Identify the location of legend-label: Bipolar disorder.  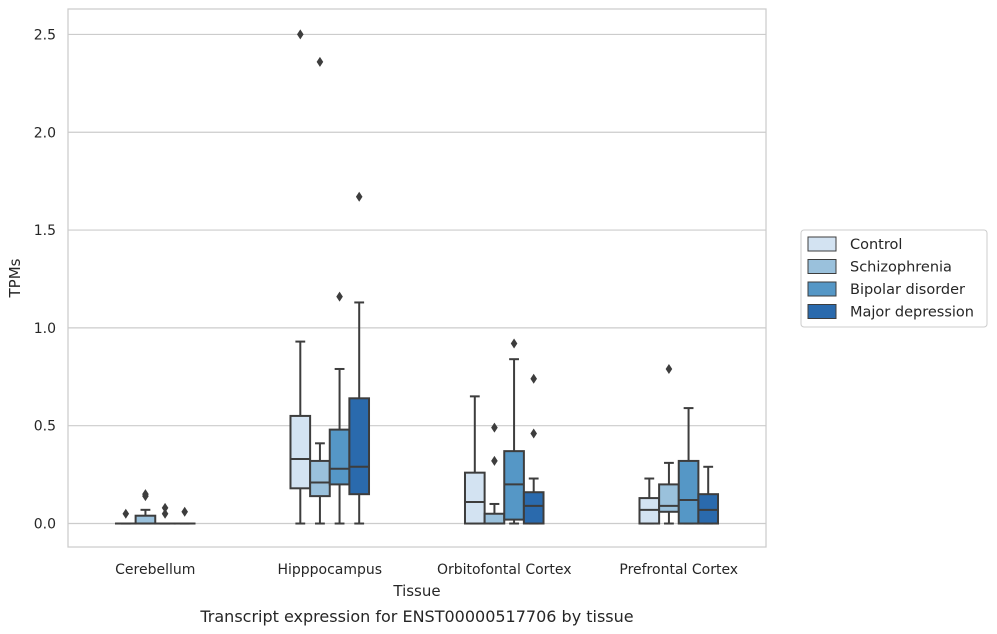
(907, 290).